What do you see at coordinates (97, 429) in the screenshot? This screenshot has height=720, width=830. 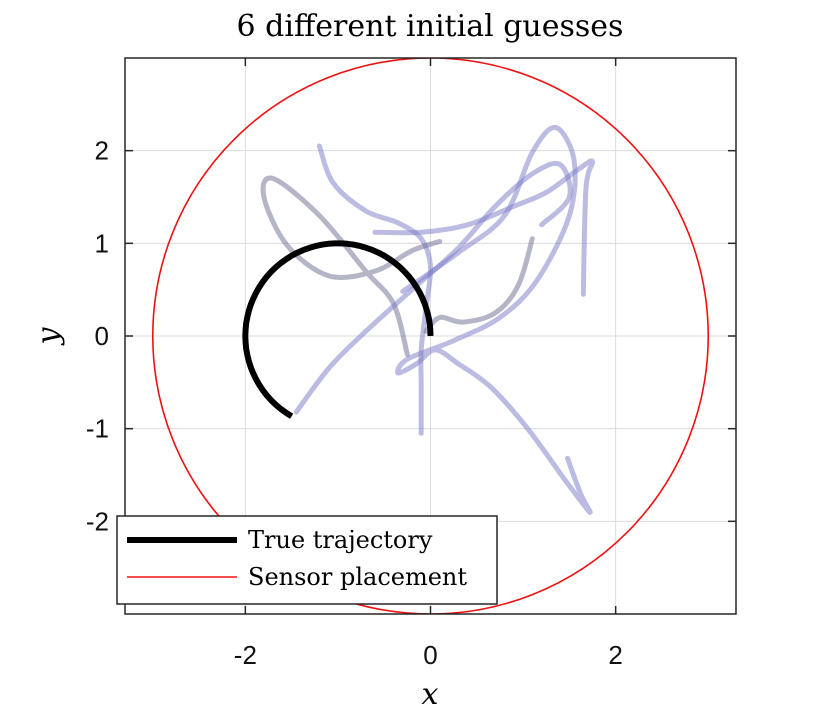 I see `y-tick-label: -1` at bounding box center [97, 429].